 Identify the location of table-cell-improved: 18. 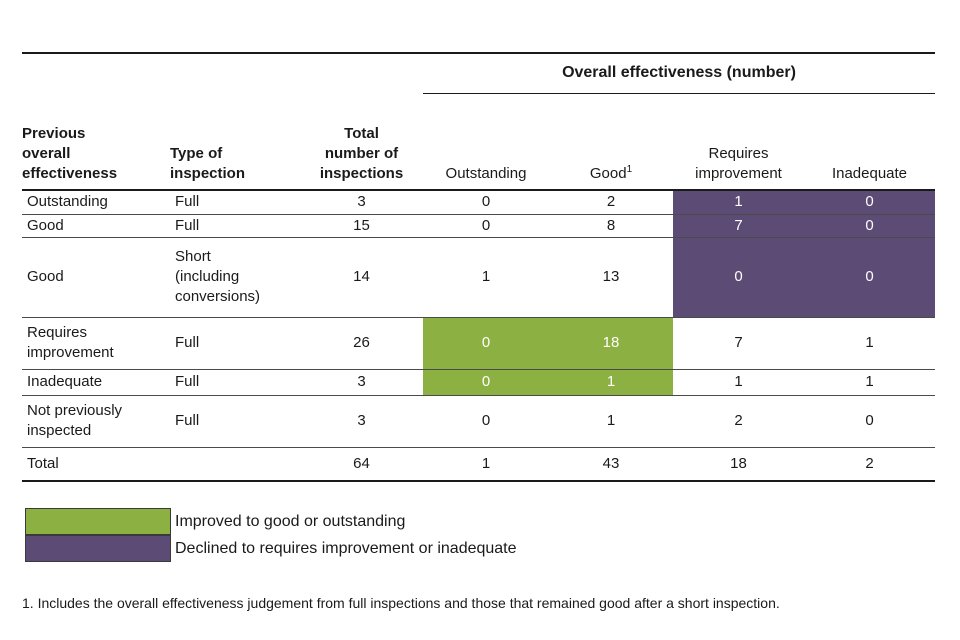
(611, 343).